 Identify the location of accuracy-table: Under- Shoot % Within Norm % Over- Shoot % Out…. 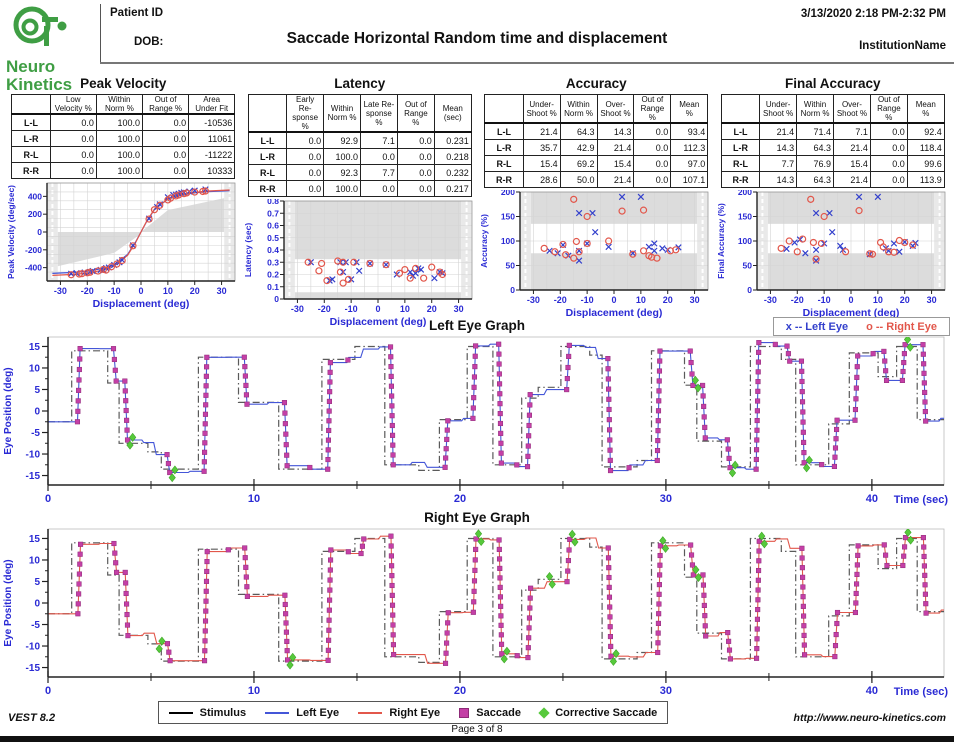
(596, 141).